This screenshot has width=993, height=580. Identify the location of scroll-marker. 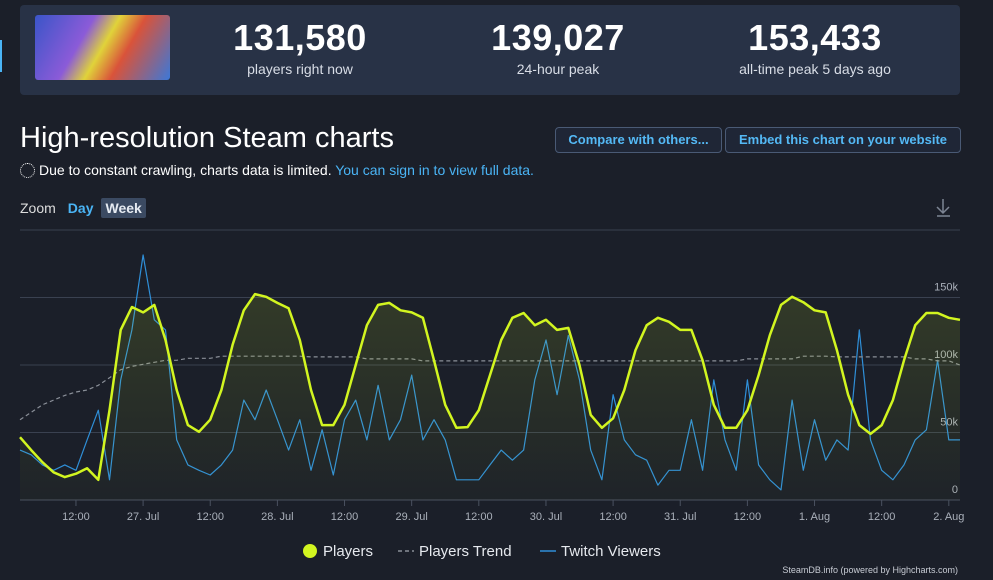
(1, 56).